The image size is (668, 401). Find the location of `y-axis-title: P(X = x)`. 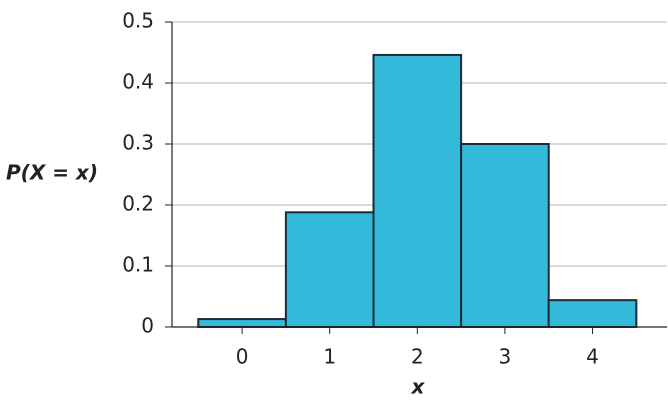

y-axis-title: P(X = x) is located at coordinates (52, 173).